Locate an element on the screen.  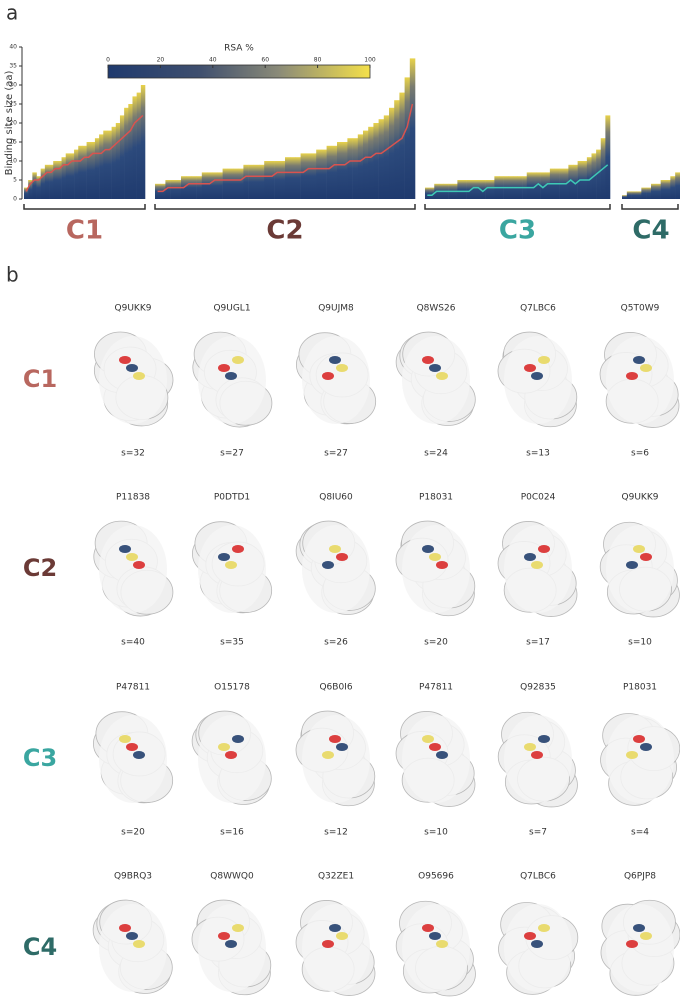
binding-size: s=35 is located at coordinates (232, 643).